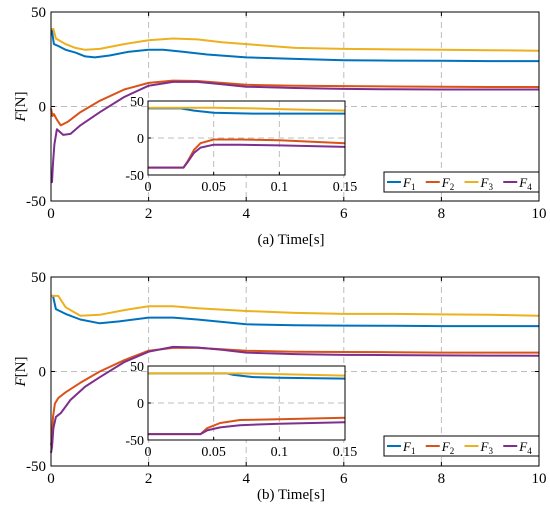 The image size is (550, 517). What do you see at coordinates (290, 240) in the screenshot?
I see `subplot-caption: (a) Time[s]` at bounding box center [290, 240].